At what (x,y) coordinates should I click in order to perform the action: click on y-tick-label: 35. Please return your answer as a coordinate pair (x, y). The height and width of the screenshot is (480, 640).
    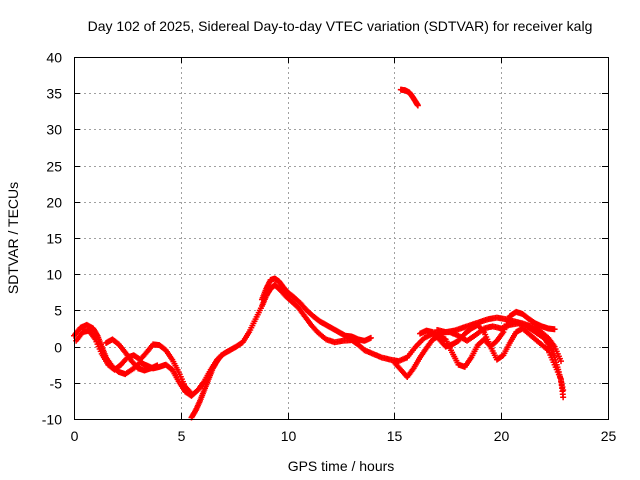
    Looking at the image, I should click on (54, 94).